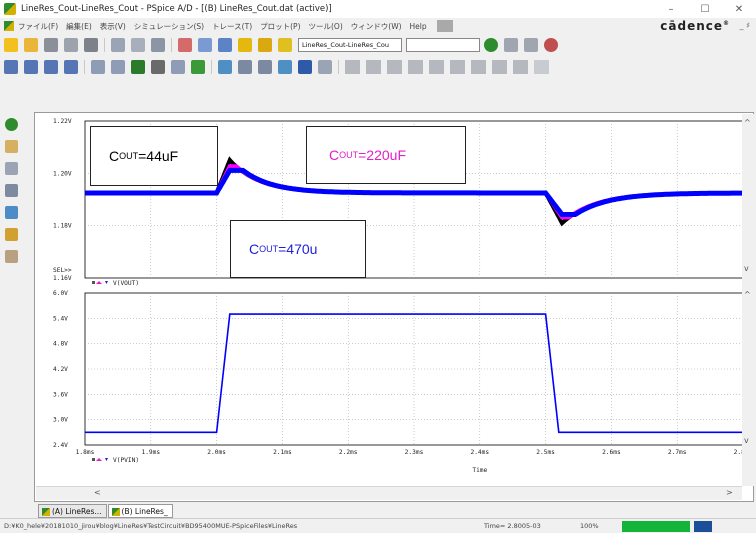  I want to click on close-button: ✕, so click(739, 9).